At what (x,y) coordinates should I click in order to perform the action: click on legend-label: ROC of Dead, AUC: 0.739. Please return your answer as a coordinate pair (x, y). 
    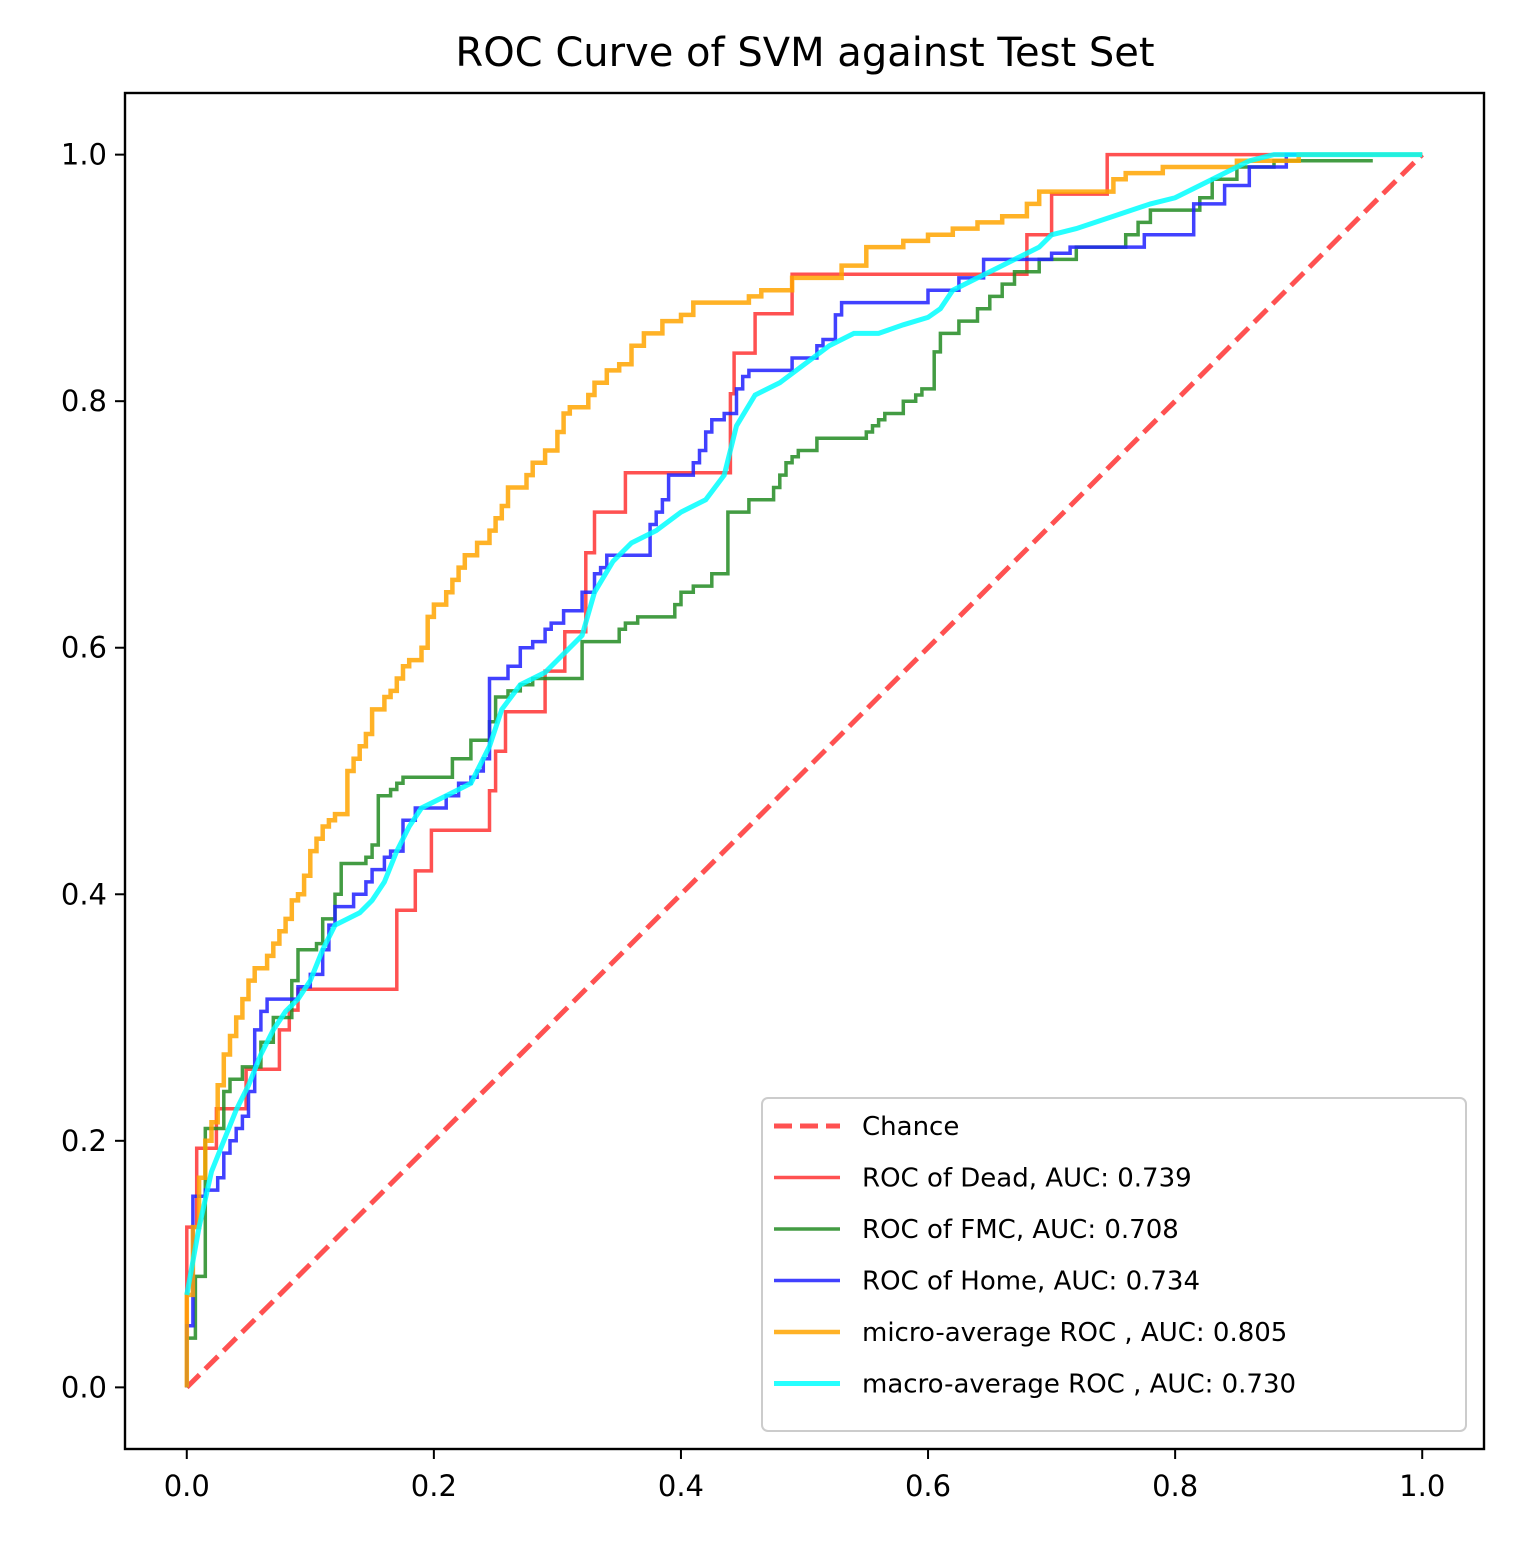
    Looking at the image, I should click on (1027, 1179).